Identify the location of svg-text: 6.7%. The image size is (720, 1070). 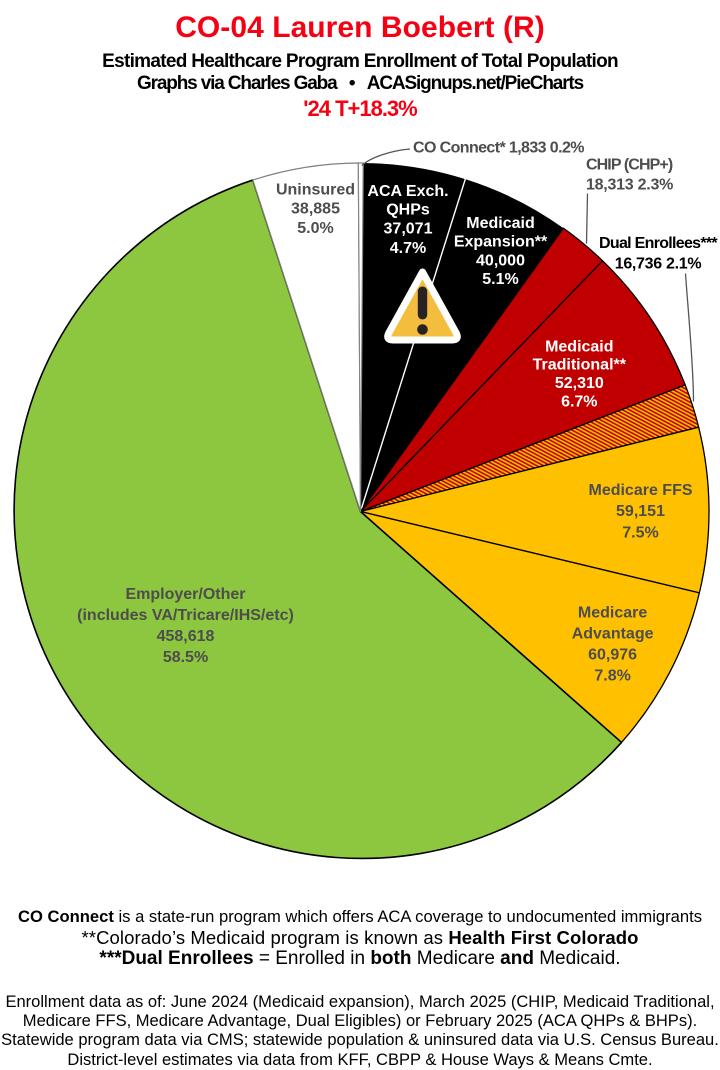
(579, 401).